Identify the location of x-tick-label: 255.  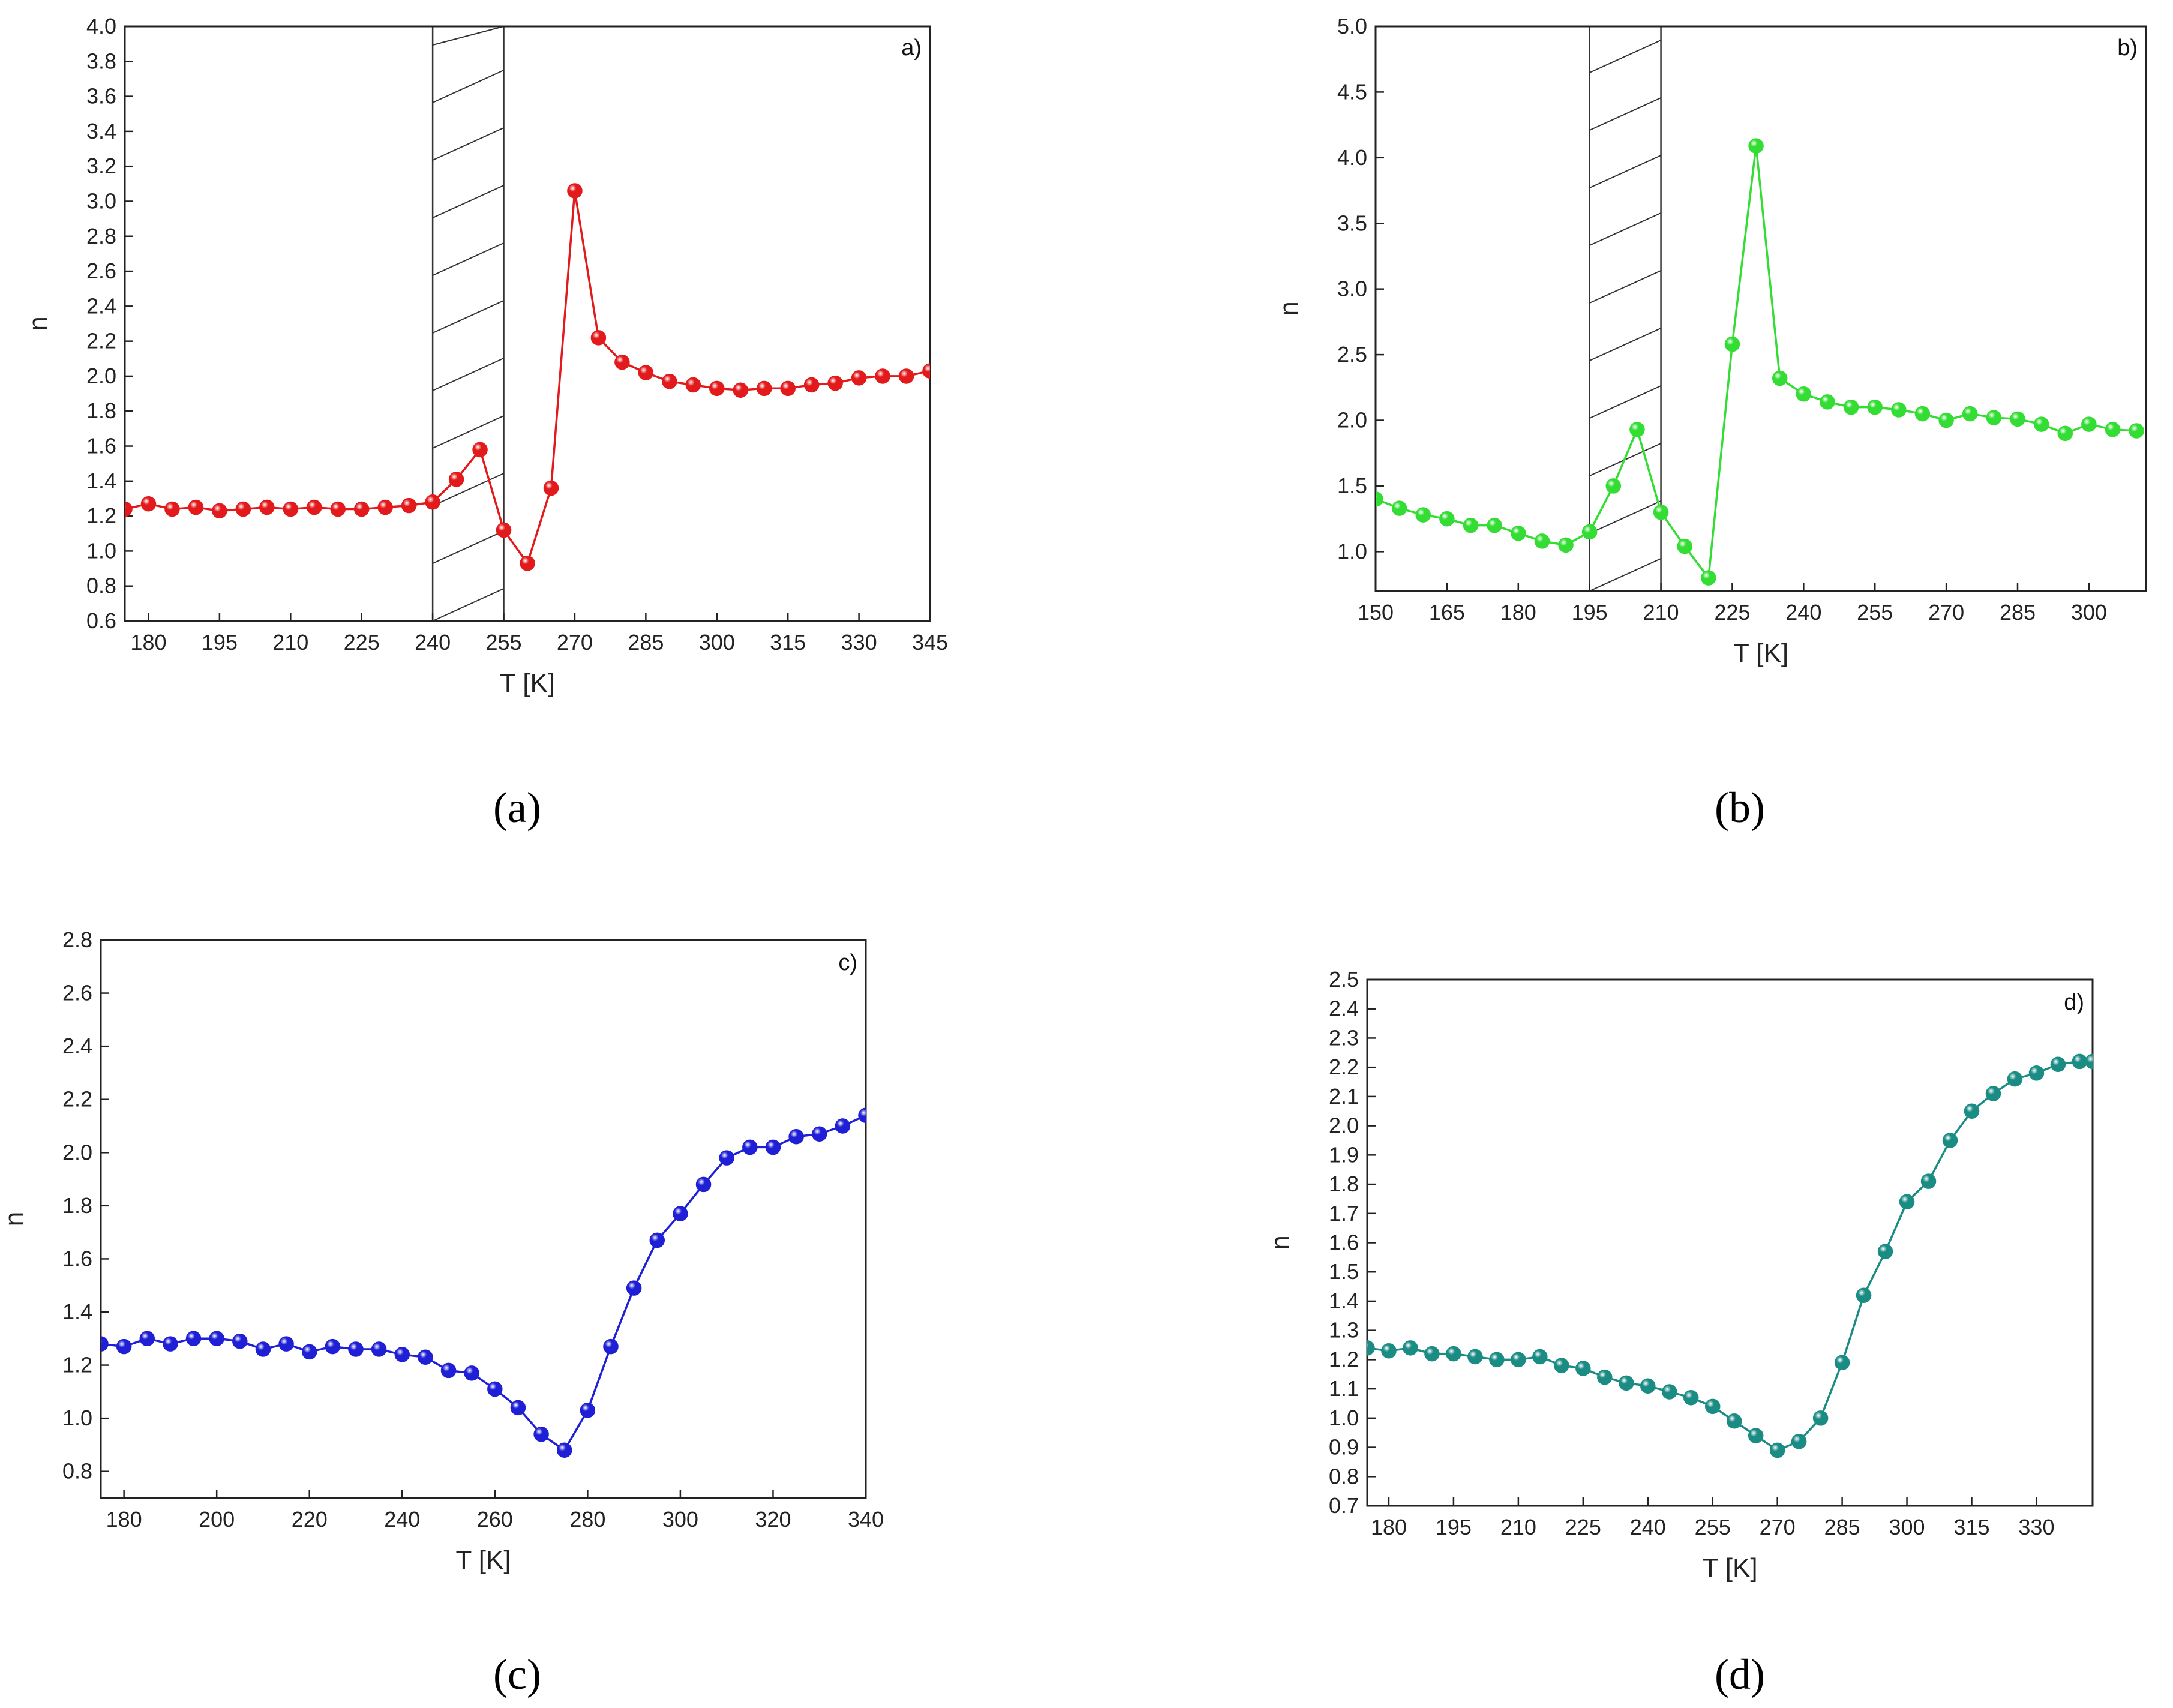
(1875, 612).